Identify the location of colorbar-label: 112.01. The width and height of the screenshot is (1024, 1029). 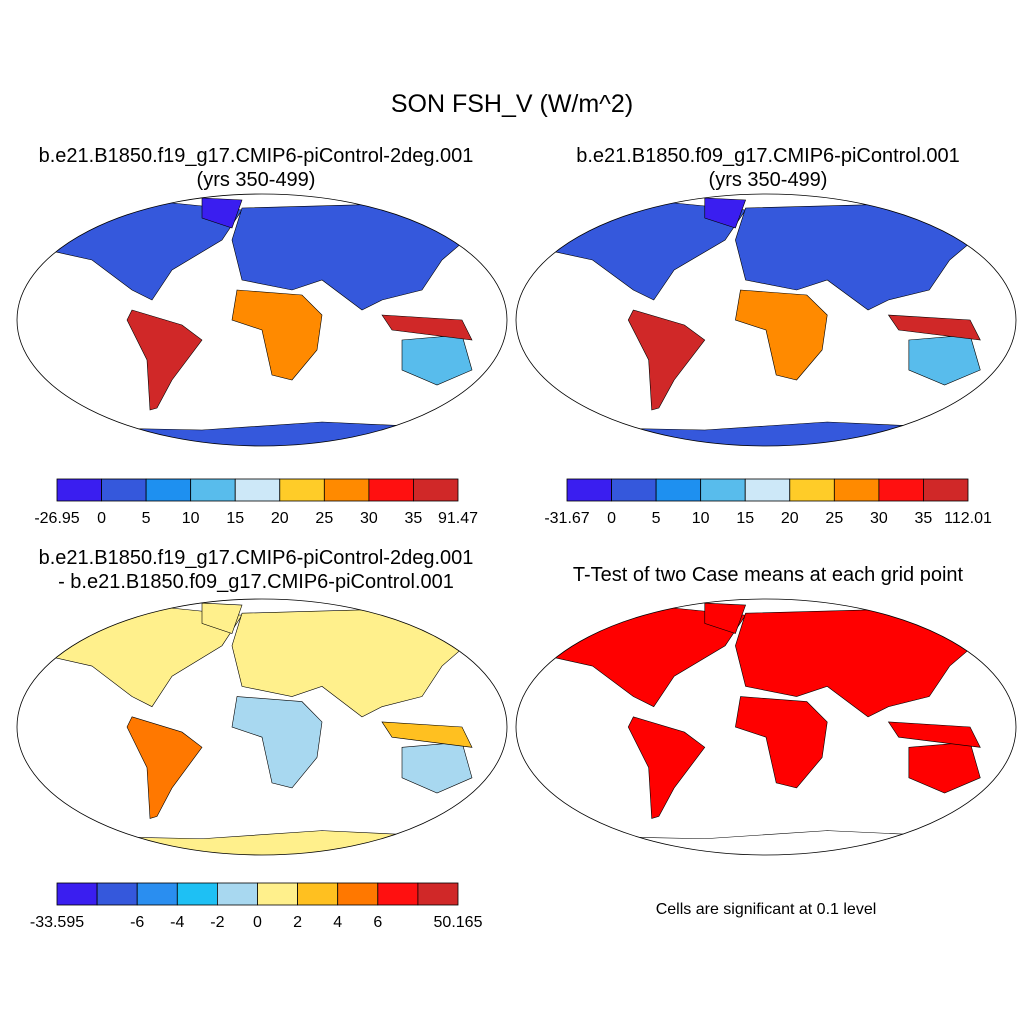
(968, 518).